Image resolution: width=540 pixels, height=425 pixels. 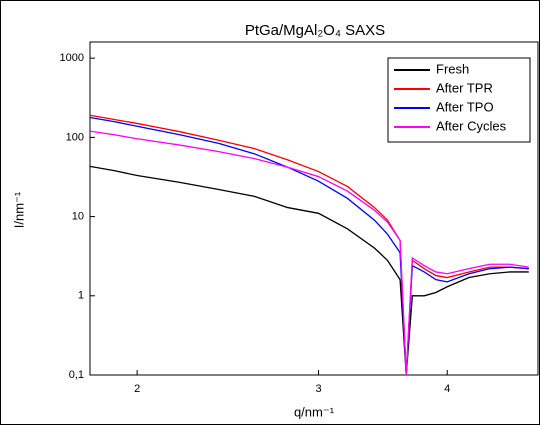 What do you see at coordinates (465, 106) in the screenshot?
I see `legend-label: After TPO` at bounding box center [465, 106].